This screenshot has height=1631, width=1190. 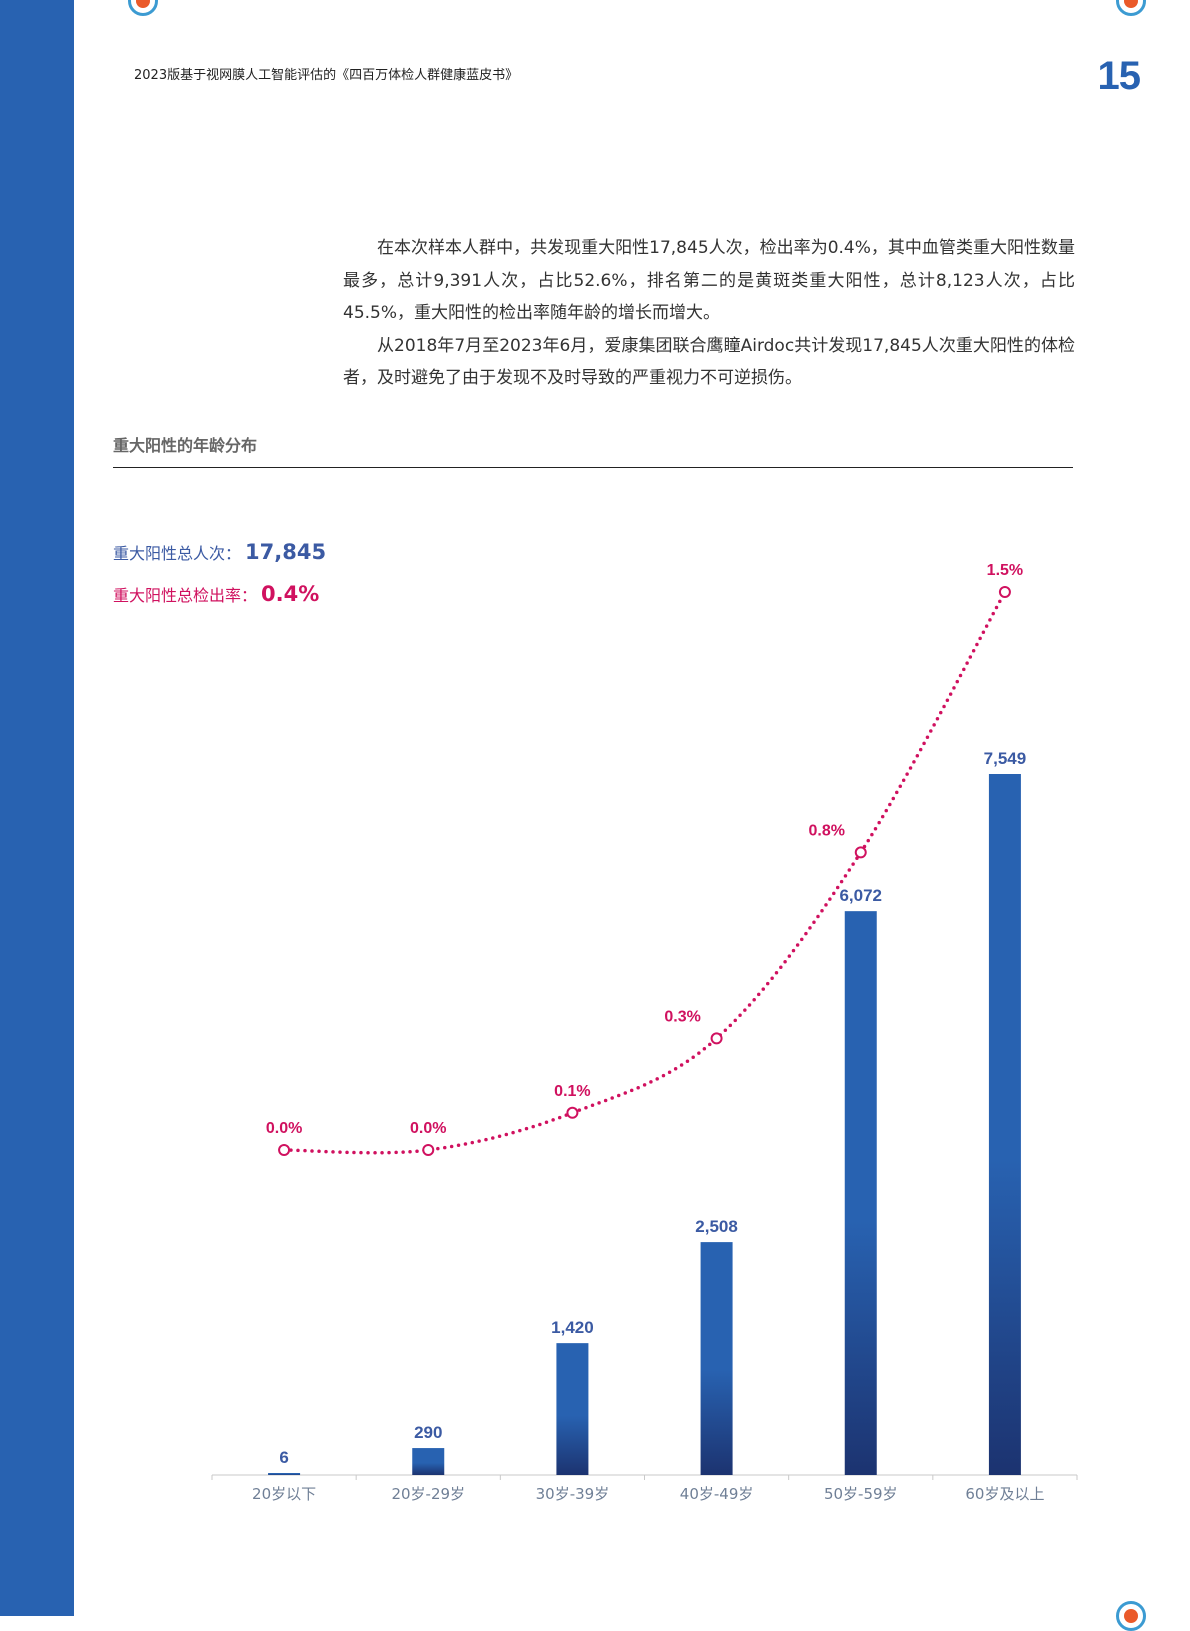 What do you see at coordinates (716, 1226) in the screenshot?
I see `bar-value-label: 2,508` at bounding box center [716, 1226].